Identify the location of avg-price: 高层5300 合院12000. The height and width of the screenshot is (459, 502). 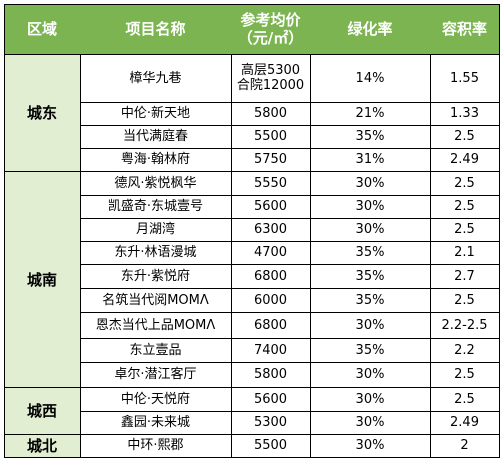
(270, 78).